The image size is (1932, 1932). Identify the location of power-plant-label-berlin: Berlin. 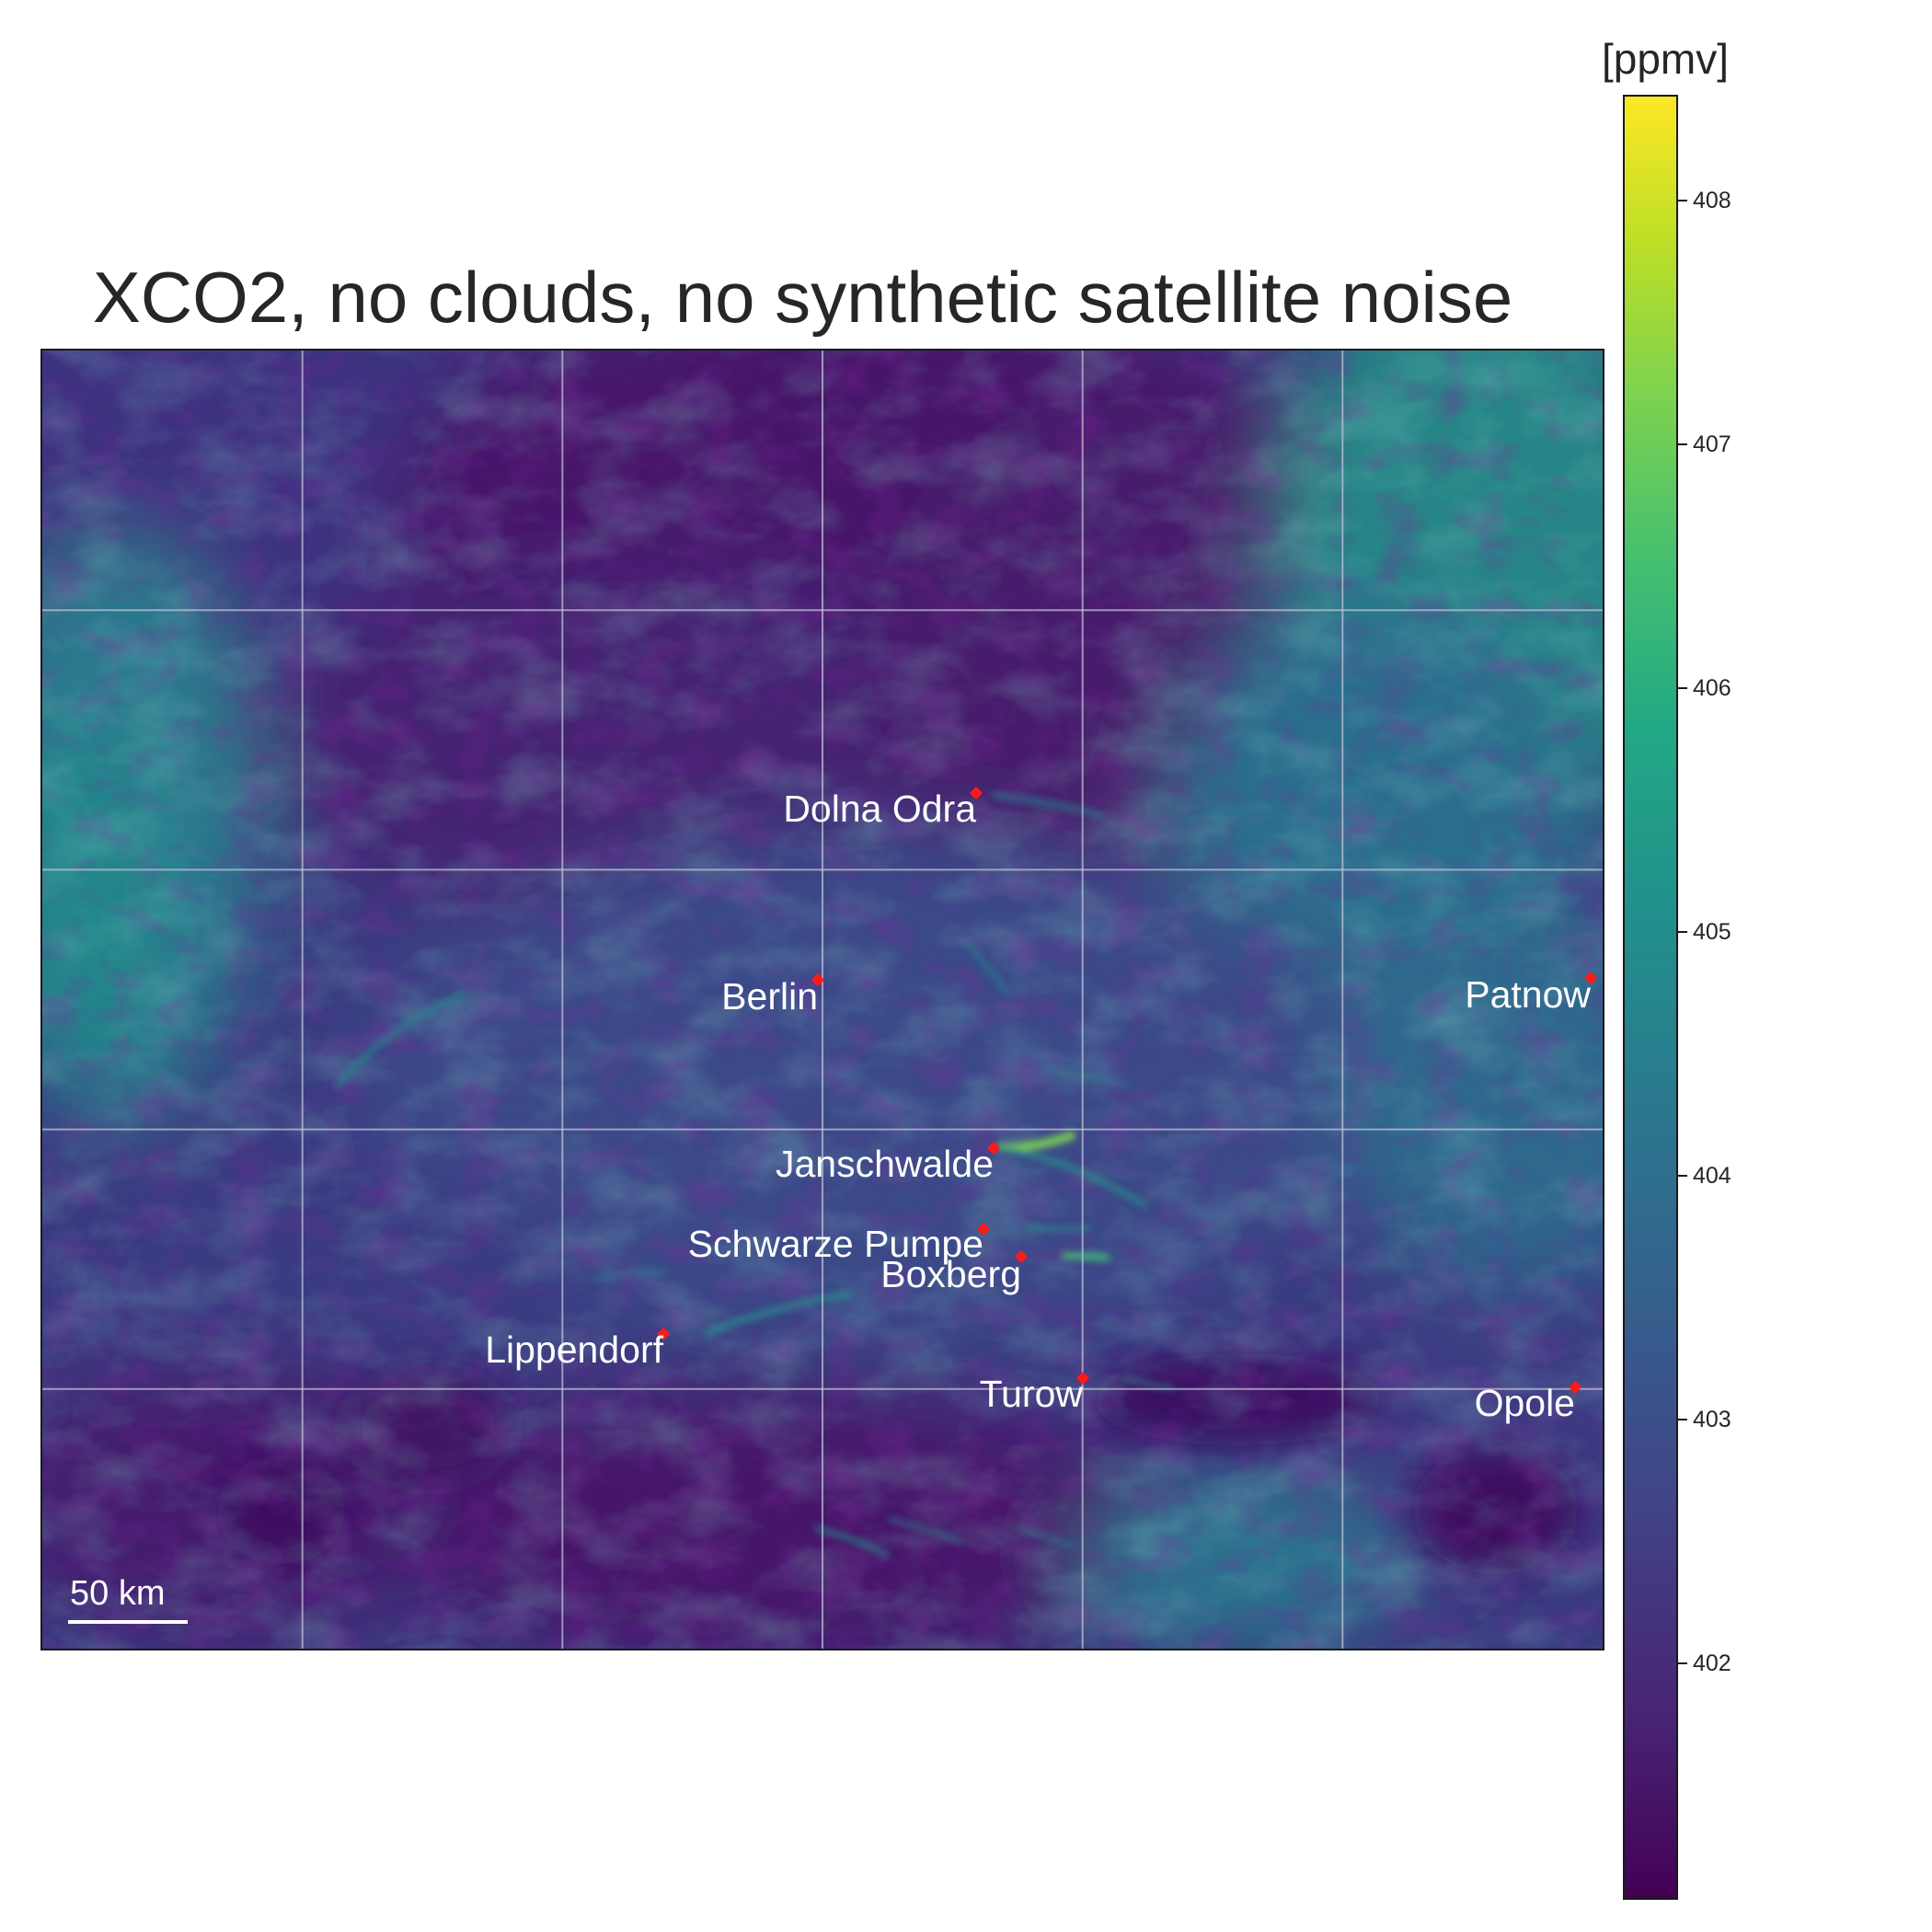
(769, 997).